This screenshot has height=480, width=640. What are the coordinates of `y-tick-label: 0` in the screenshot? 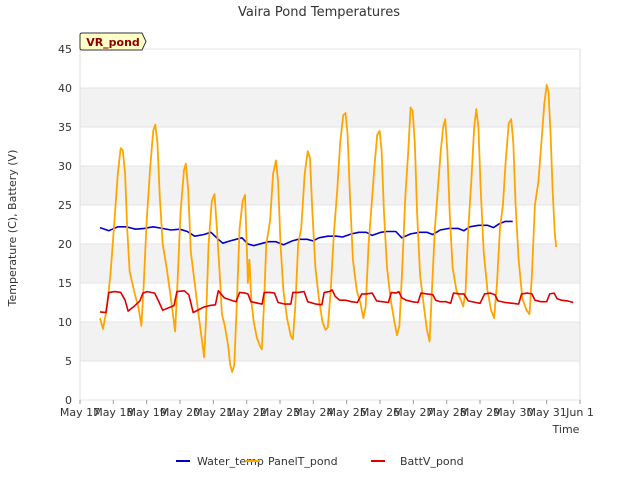 It's located at (68, 400).